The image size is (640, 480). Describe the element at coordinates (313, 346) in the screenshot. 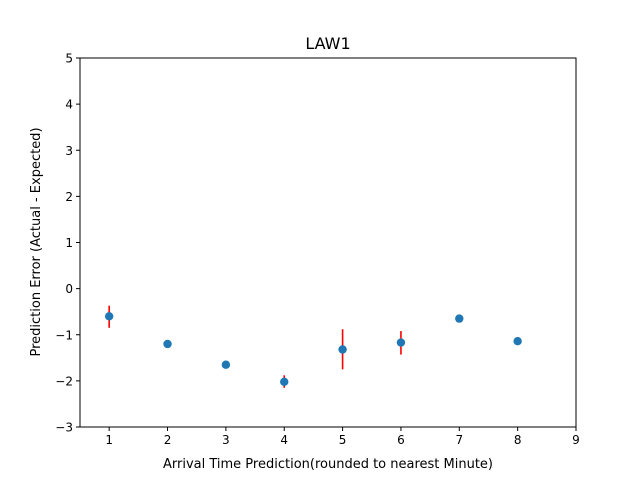

I see `data-marks` at that location.